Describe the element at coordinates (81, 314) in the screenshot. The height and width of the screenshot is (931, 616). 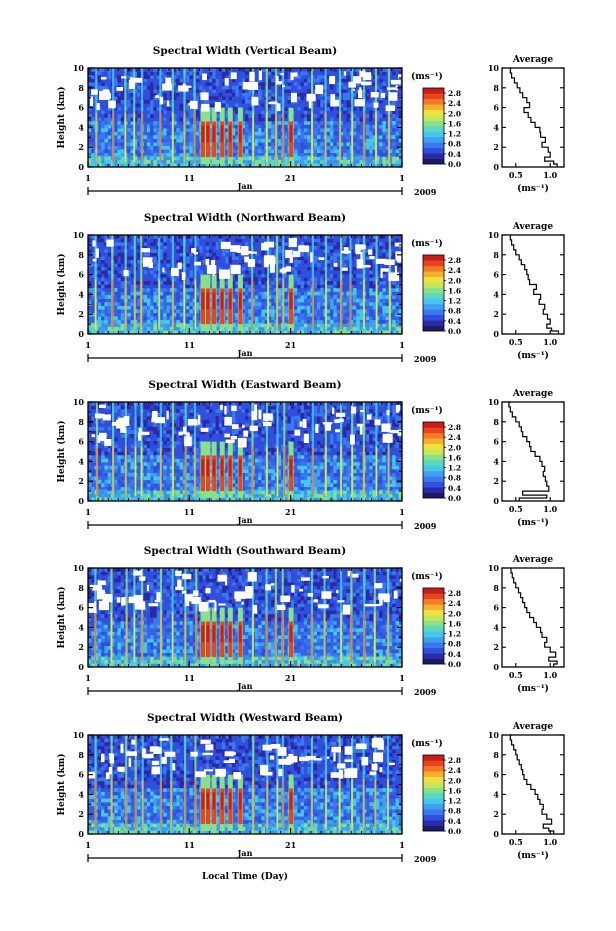
I see `y-tick-label: 2` at that location.